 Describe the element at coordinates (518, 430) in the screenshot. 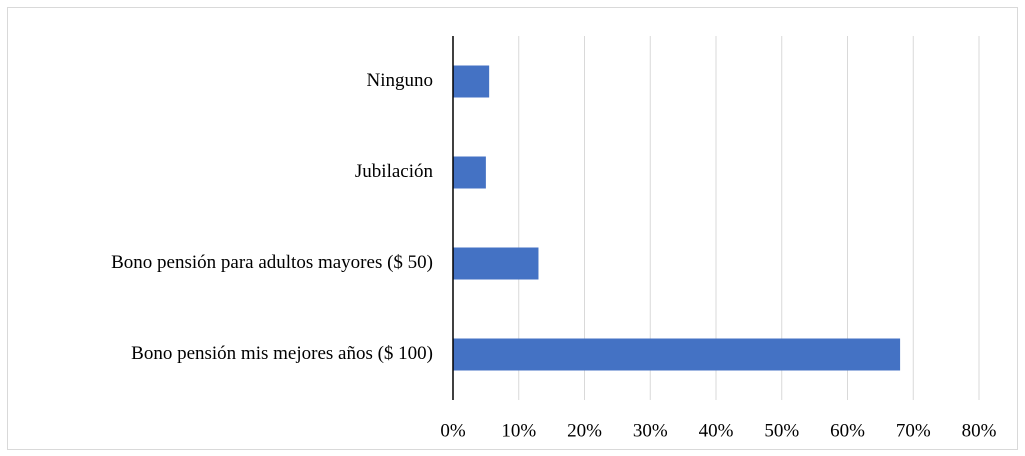

I see `x-tick-label: 10%` at that location.